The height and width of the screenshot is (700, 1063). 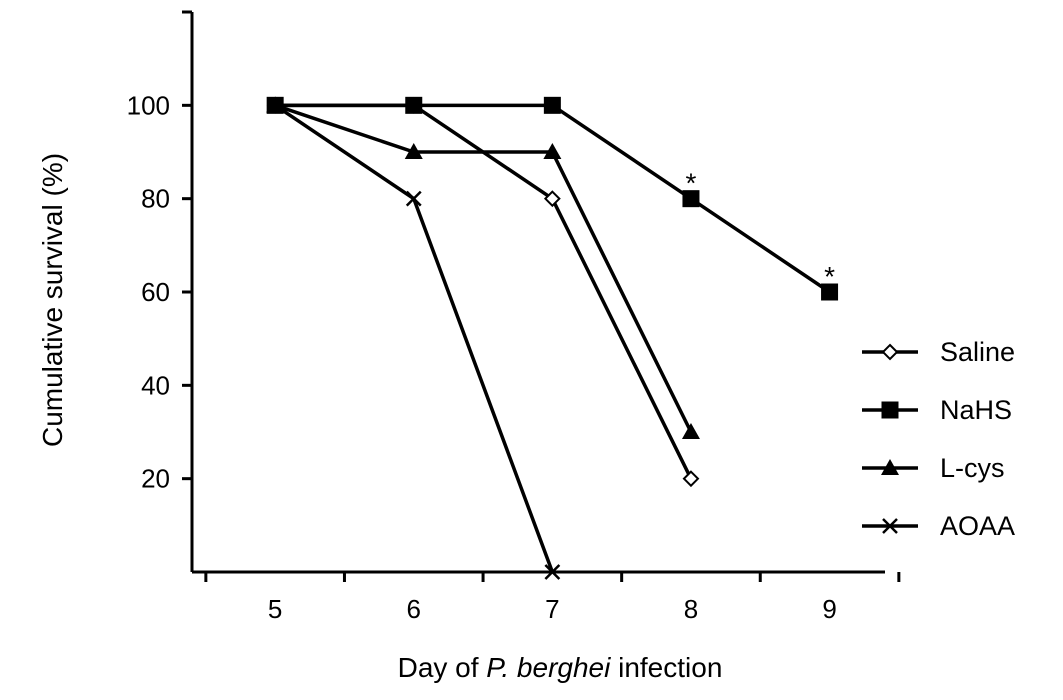 I want to click on x-axis-label-after: infection, so click(x=666, y=667).